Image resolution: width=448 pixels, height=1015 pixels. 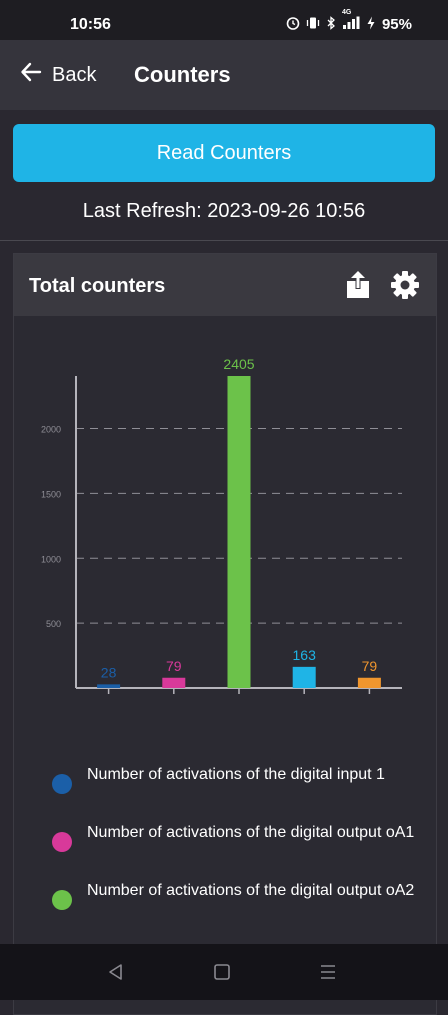 What do you see at coordinates (331, 24) in the screenshot?
I see `bluetooth-icon` at bounding box center [331, 24].